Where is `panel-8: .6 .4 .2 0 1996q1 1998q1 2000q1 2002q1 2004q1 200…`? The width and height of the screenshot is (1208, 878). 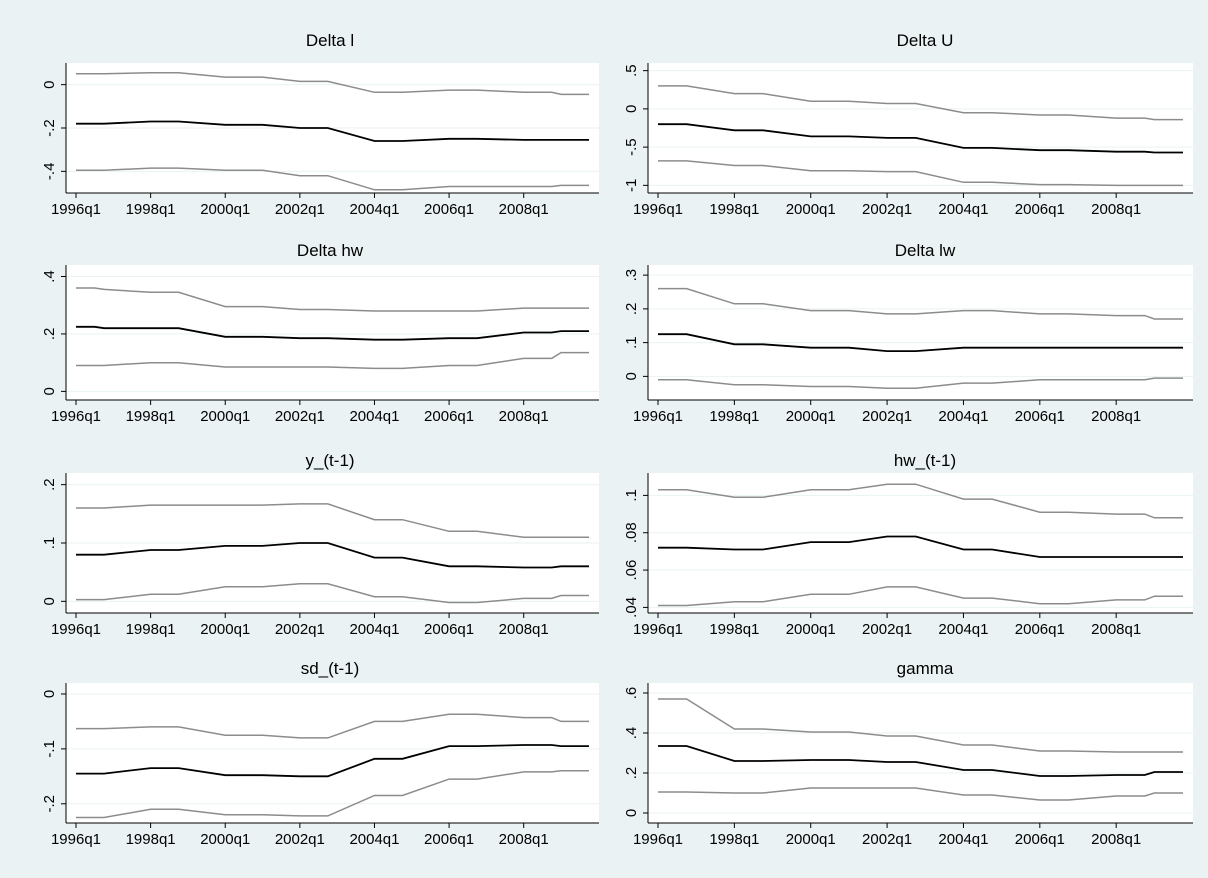
panel-8: .6 .4 .2 0 1996q1 1998q1 2000q1 2002q1 2004q1 200… is located at coordinates (908, 753).